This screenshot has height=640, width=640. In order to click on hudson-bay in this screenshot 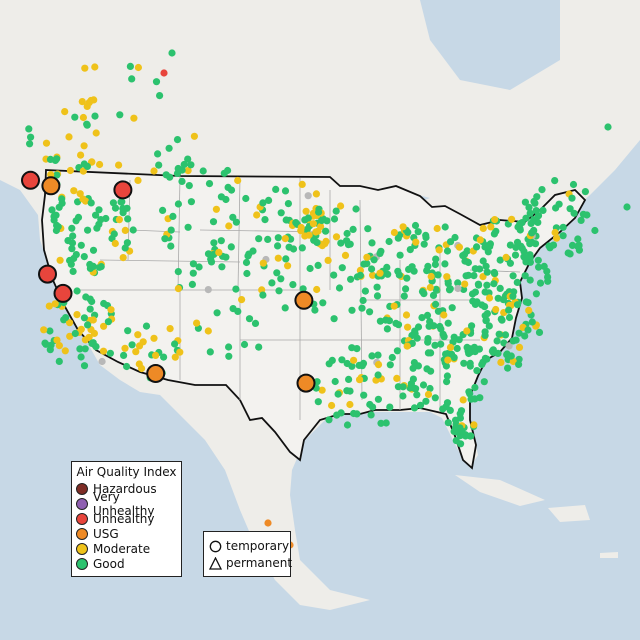, I will do `click(490, 45)`.